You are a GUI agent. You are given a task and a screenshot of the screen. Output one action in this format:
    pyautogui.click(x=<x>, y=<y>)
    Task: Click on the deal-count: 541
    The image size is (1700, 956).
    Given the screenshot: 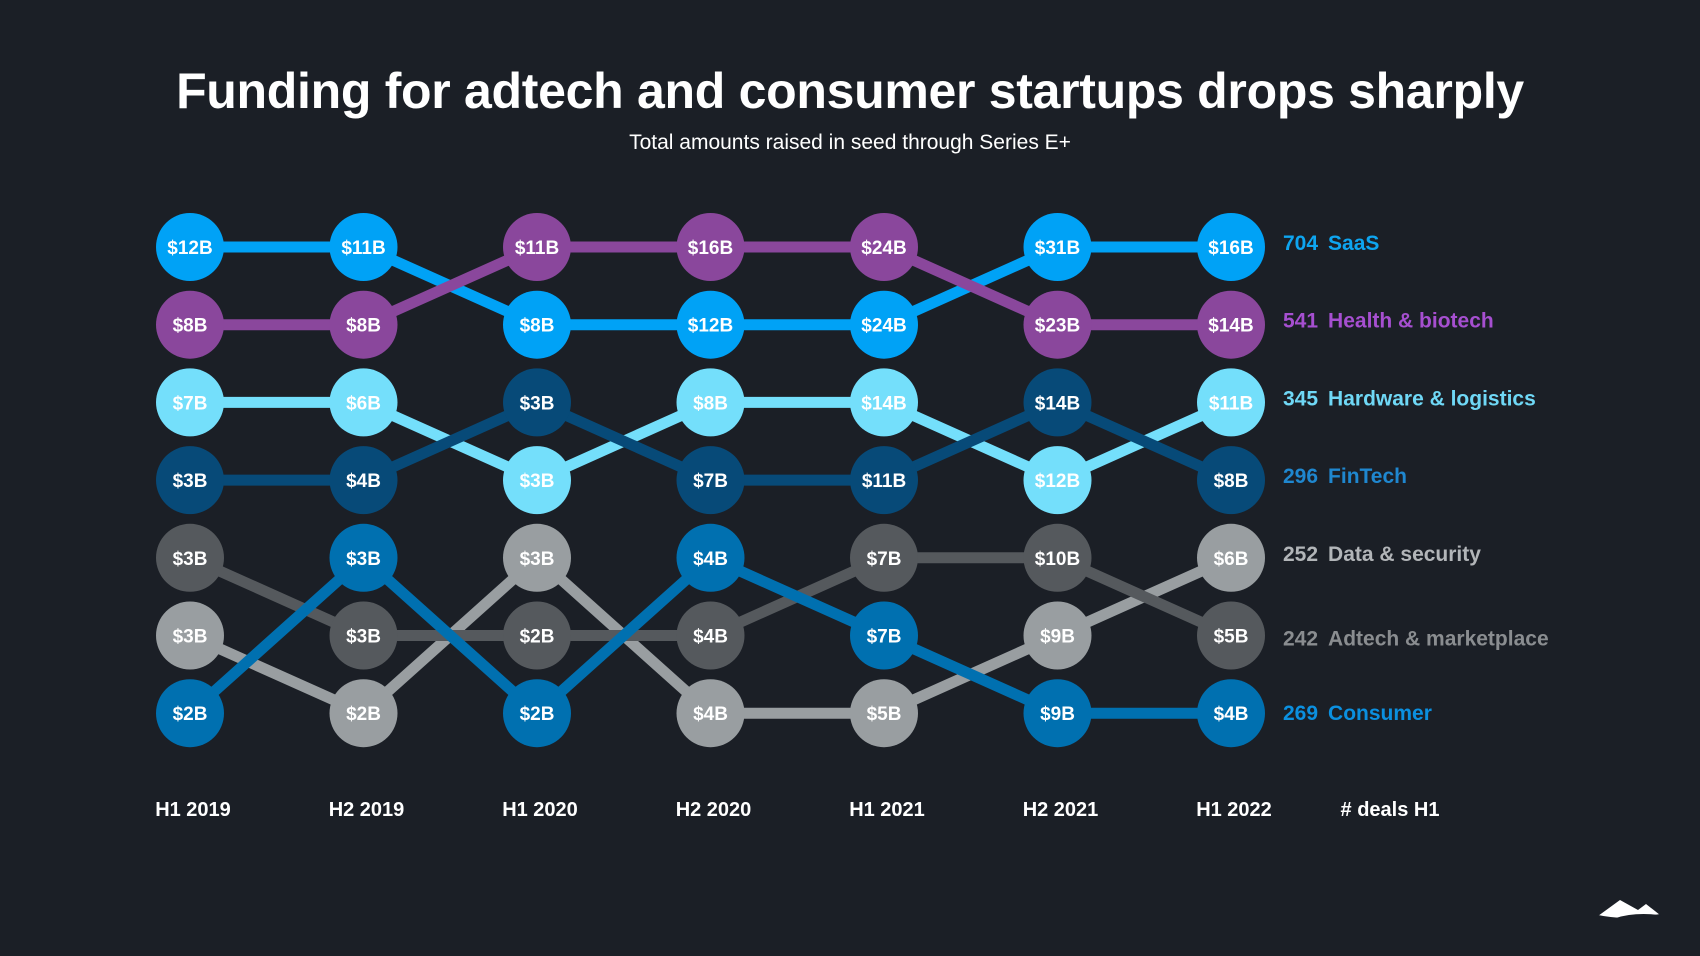 What is the action you would take?
    pyautogui.click(x=1300, y=321)
    